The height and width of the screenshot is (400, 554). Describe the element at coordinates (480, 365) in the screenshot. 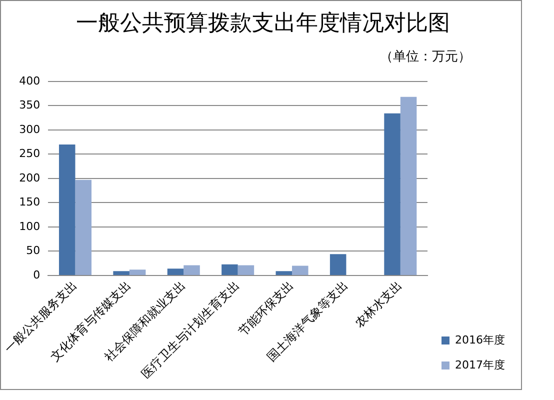

I see `legend-label: 2017年度` at that location.